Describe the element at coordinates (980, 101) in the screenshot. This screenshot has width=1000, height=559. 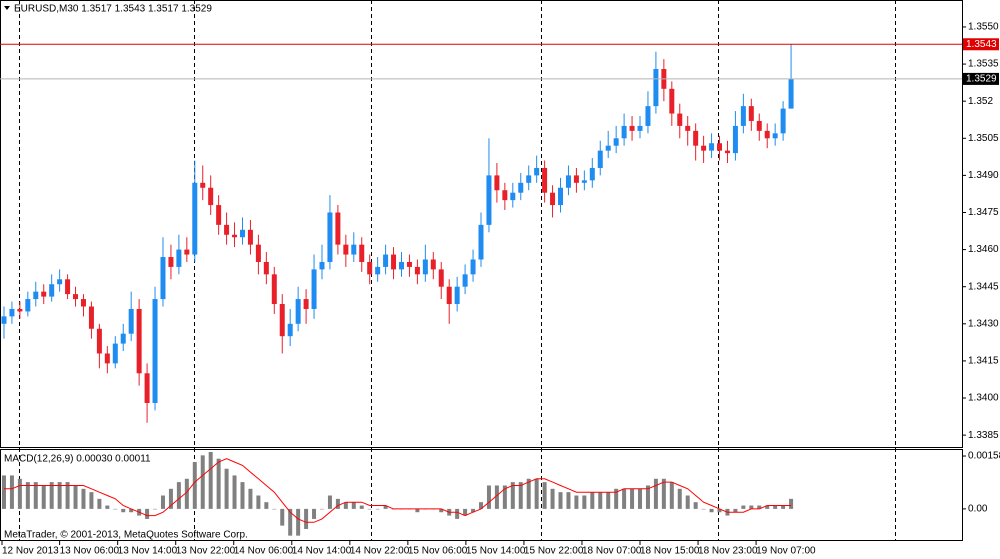
I see `y-tick-label: 1.352` at that location.